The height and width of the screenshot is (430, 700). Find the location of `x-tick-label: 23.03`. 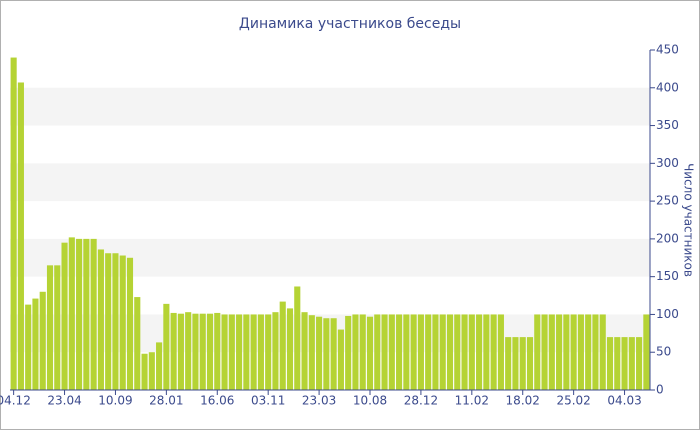

x-tick-label: 23.03 is located at coordinates (319, 401).